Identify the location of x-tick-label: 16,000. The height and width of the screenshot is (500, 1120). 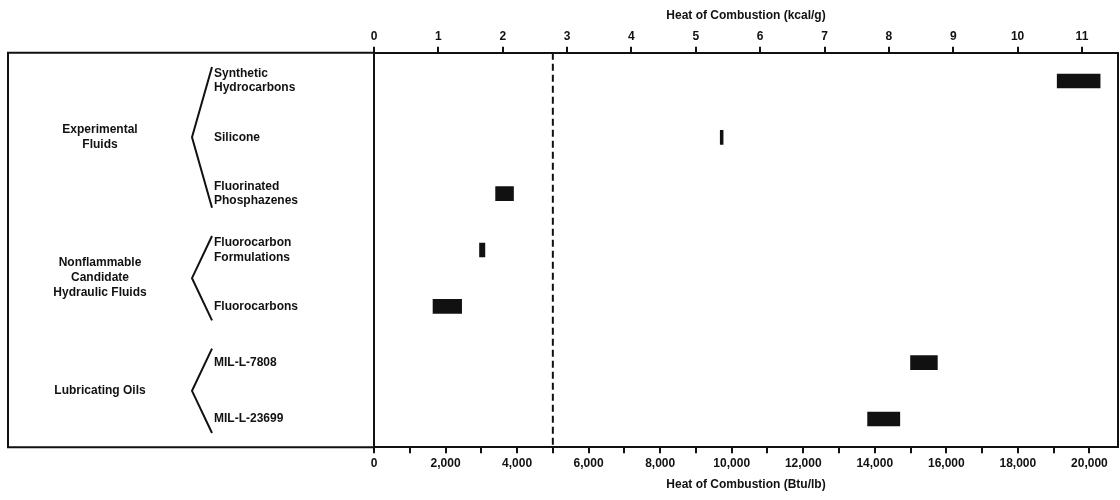
(946, 462).